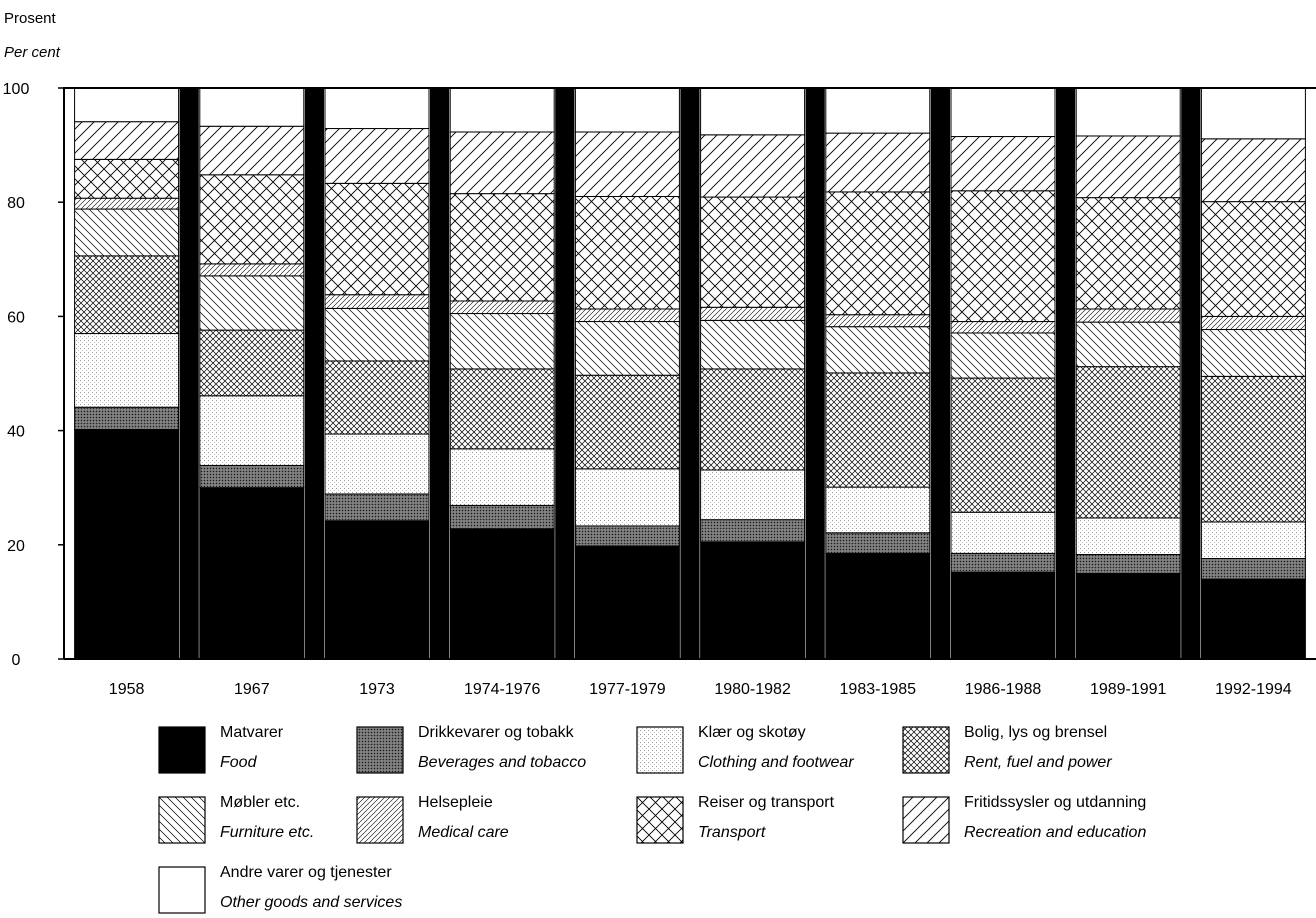  What do you see at coordinates (377, 689) in the screenshot?
I see `x-tick-label: 1973` at bounding box center [377, 689].